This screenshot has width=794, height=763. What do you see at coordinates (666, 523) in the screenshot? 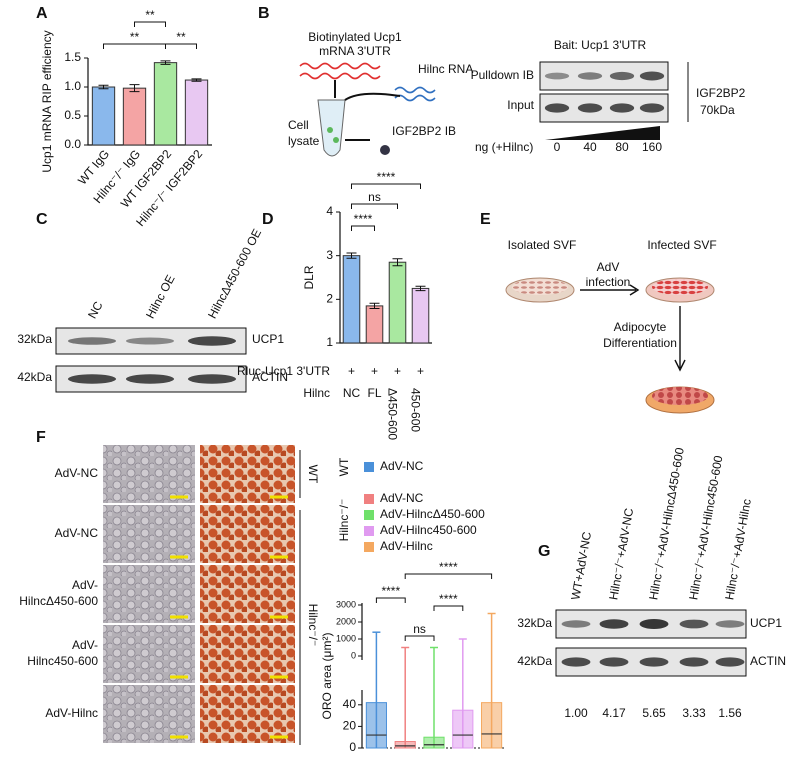
I see `lane-label: Hilnc⁻/⁻+AdV-HilncΔ450-600` at bounding box center [666, 523].